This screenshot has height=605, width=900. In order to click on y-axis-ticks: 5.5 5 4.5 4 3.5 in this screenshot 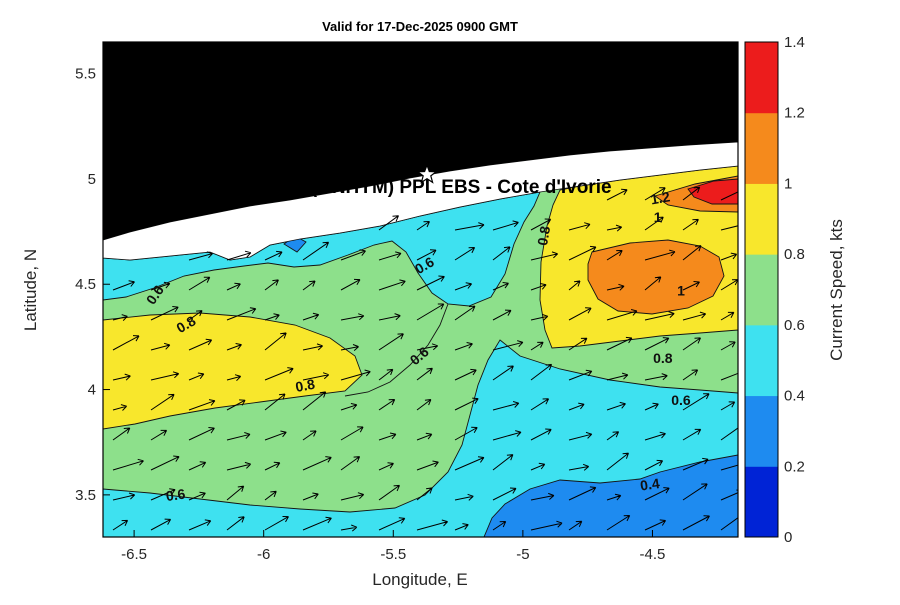, I will do `click(92, 285)`.